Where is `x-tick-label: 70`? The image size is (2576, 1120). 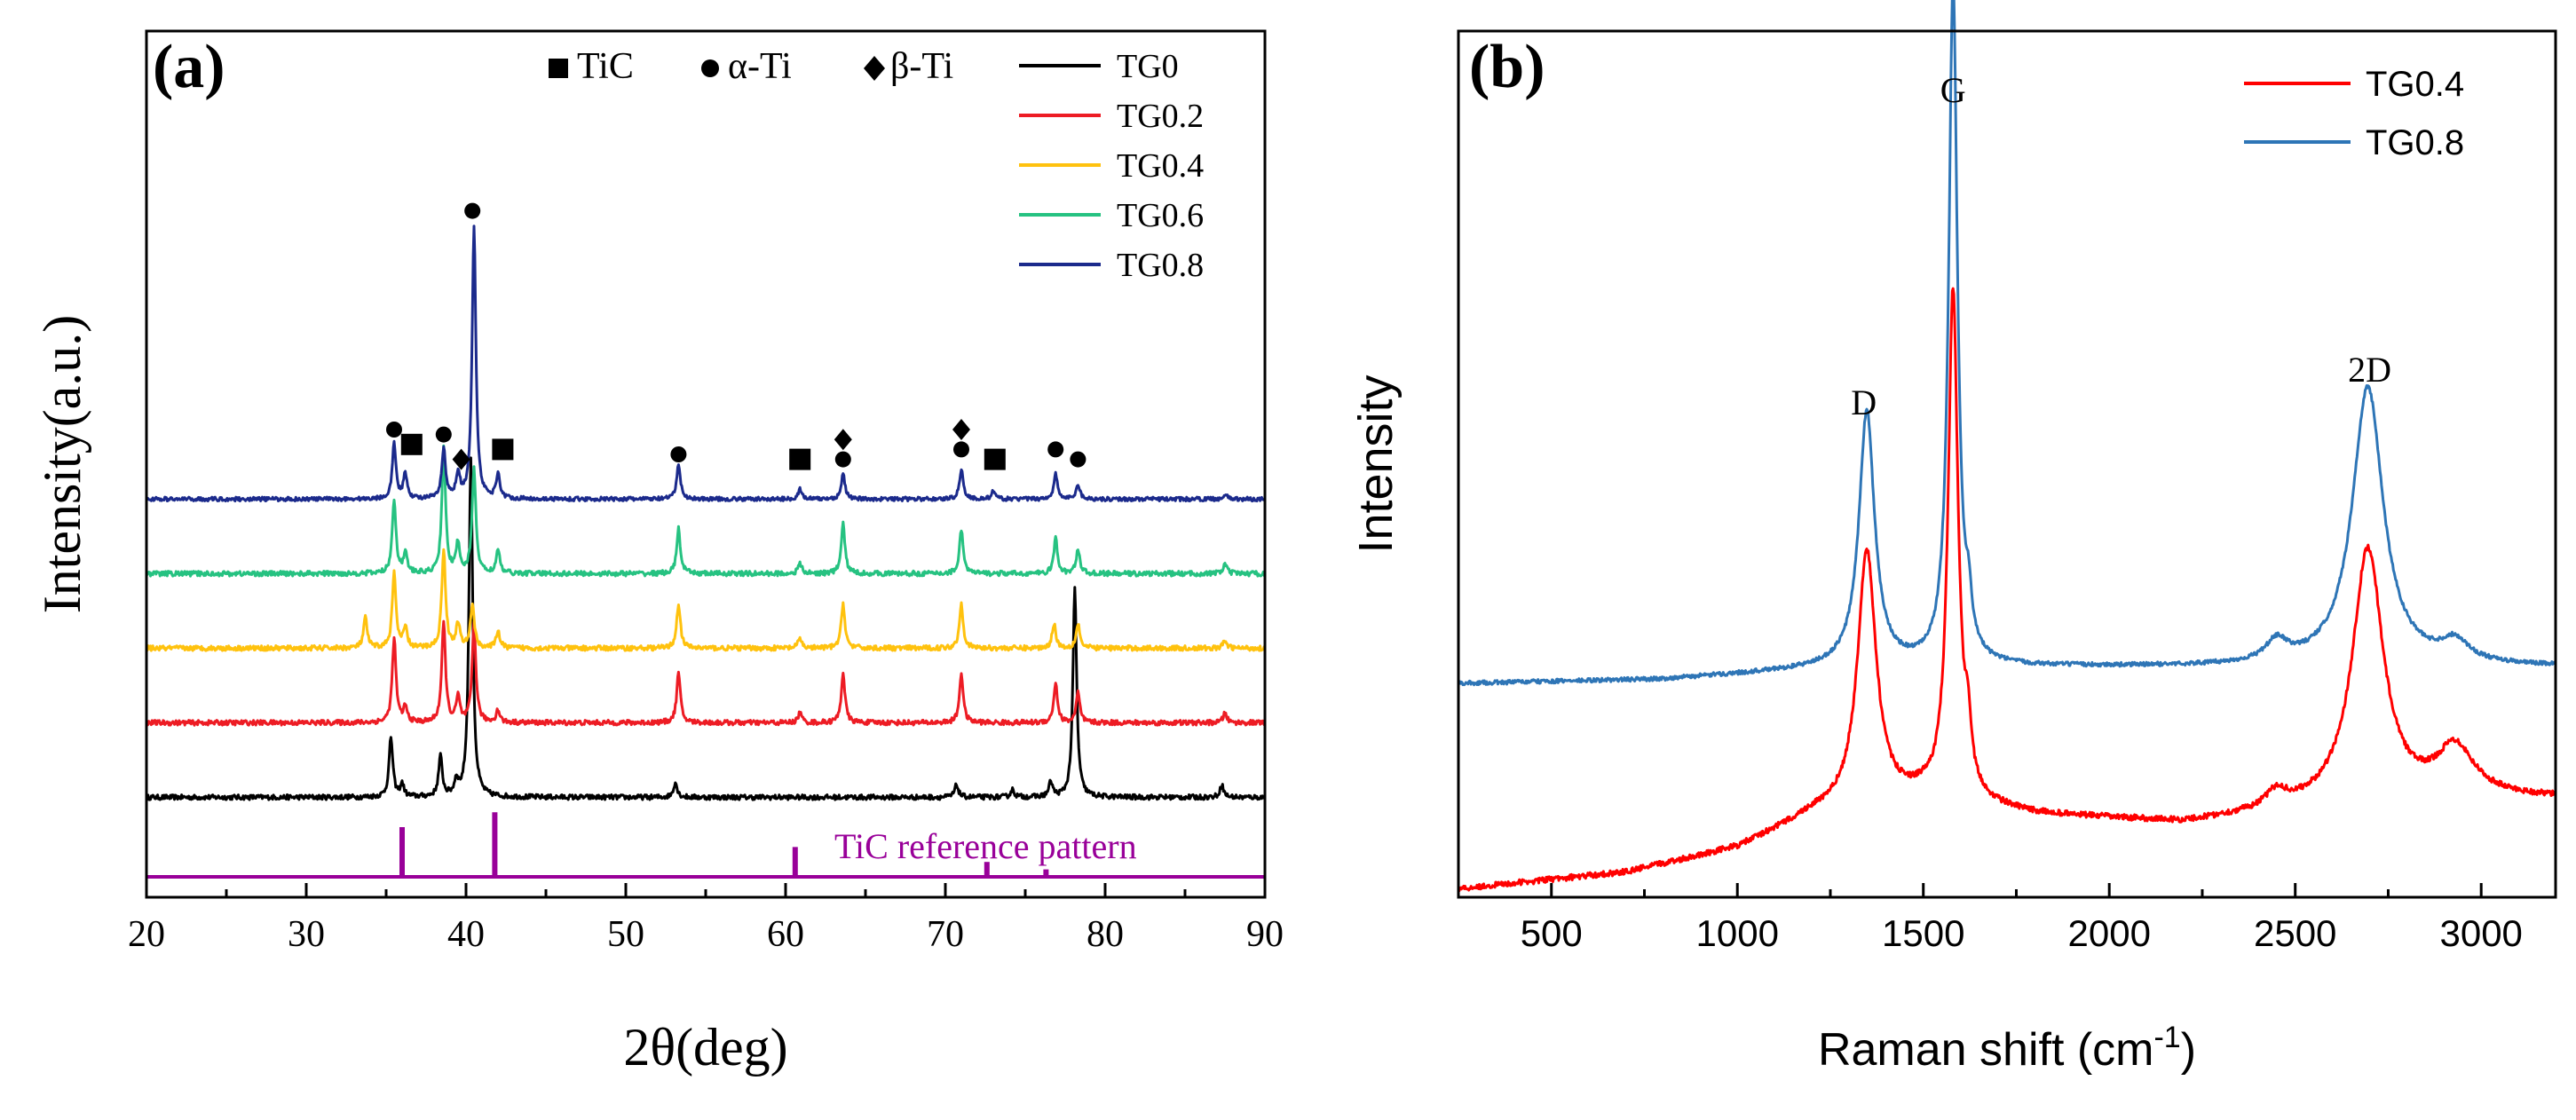
x-tick-label: 70 is located at coordinates (945, 934).